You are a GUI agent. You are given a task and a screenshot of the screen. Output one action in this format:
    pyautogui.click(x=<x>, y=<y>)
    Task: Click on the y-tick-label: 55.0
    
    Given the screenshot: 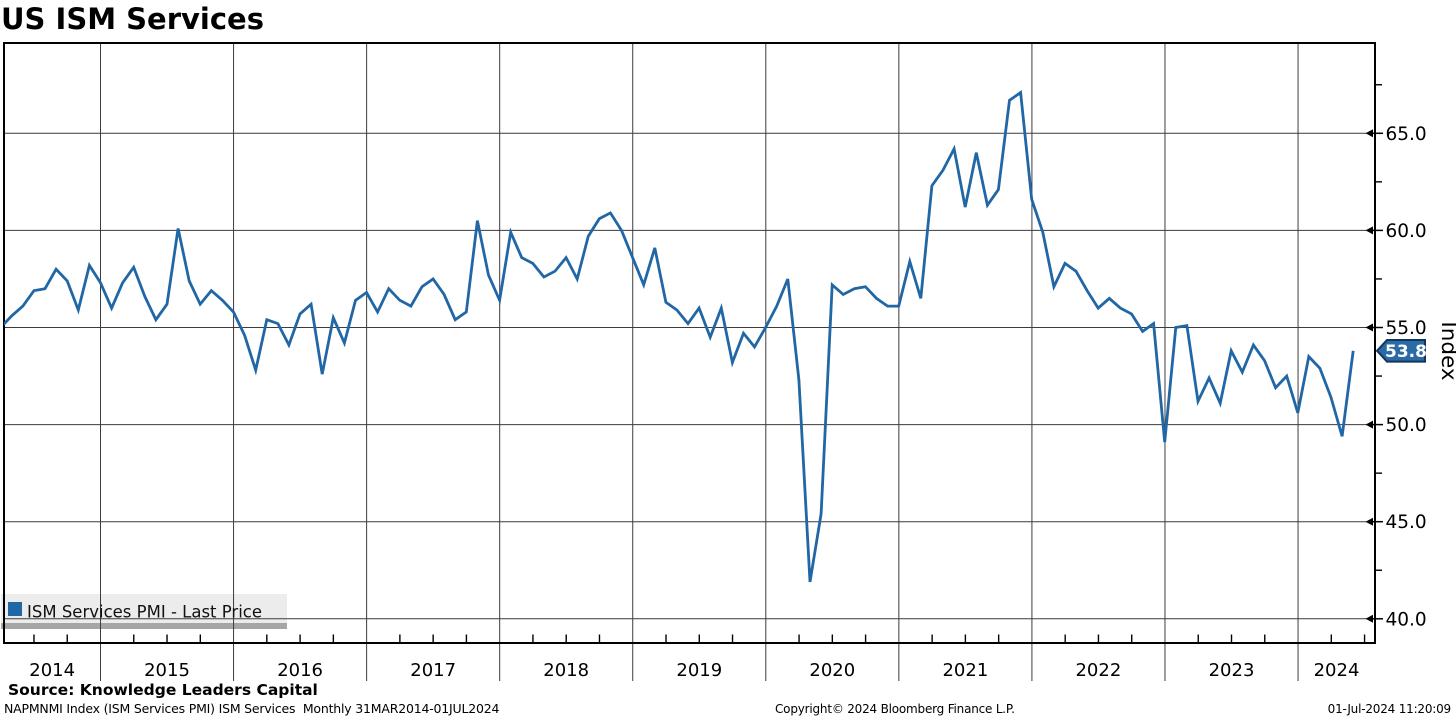 What is the action you would take?
    pyautogui.click(x=1406, y=328)
    